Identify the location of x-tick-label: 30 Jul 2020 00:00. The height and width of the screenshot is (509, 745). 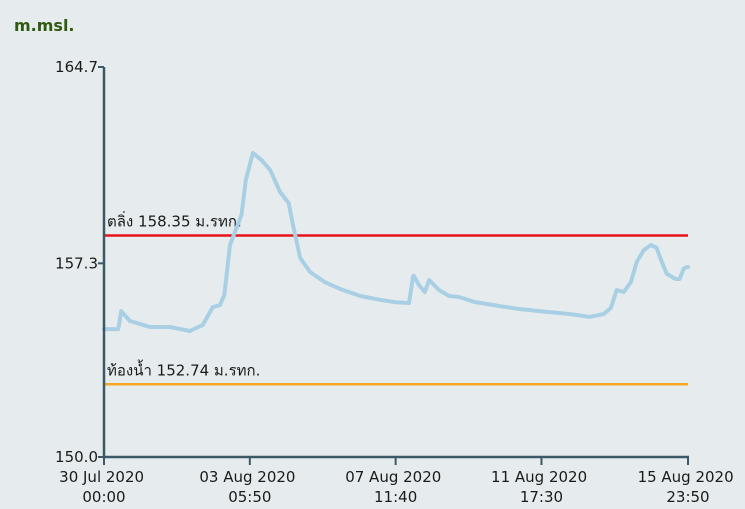
(104, 487).